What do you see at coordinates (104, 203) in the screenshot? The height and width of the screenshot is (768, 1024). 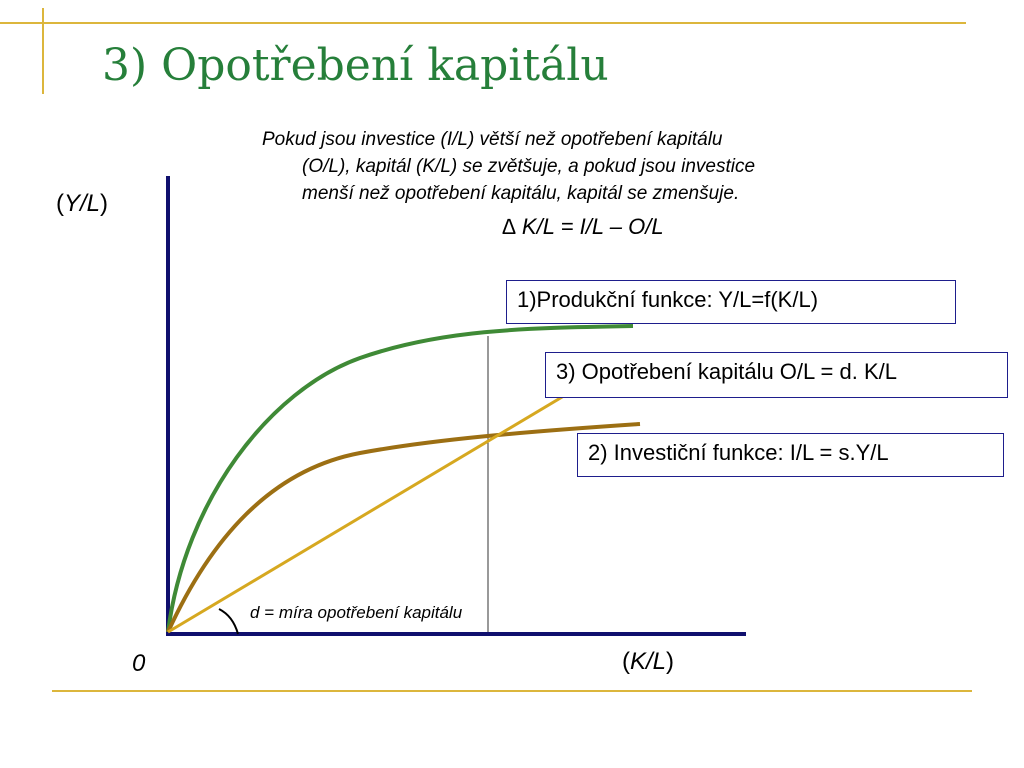 I see `y-axis-label-close-paren: )` at bounding box center [104, 203].